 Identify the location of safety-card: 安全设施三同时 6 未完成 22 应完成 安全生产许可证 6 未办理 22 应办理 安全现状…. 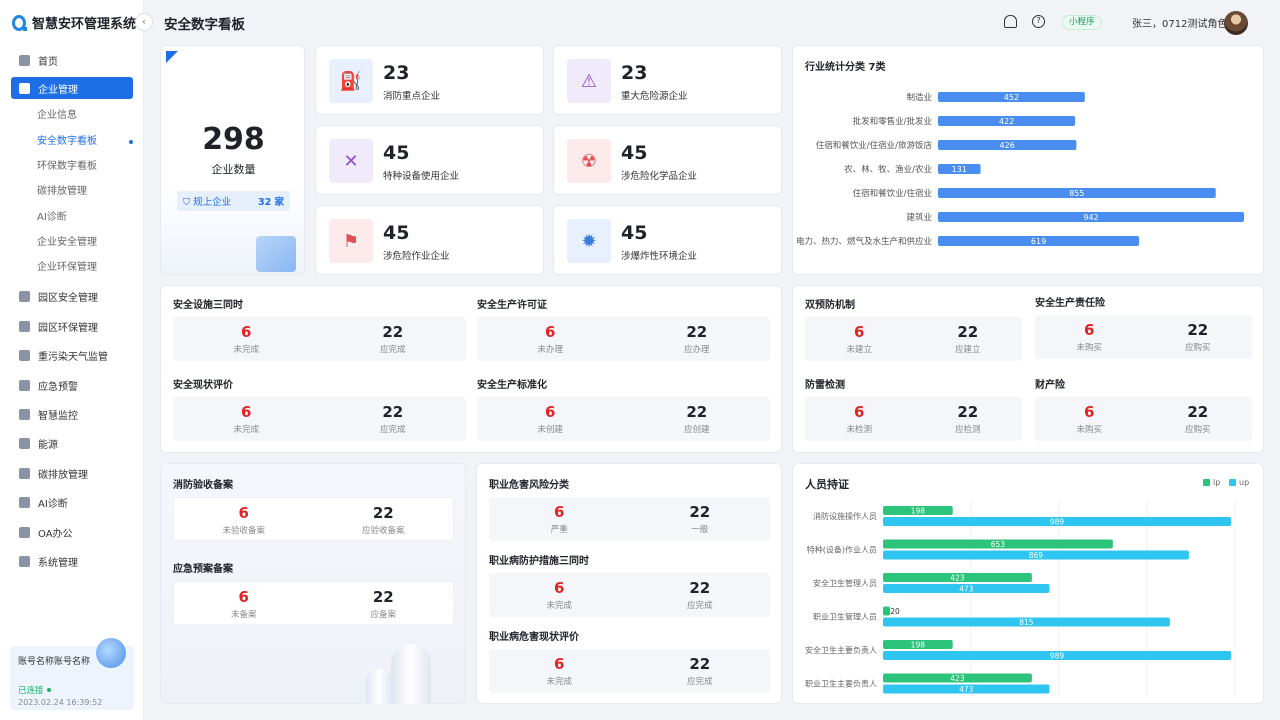
(471, 369).